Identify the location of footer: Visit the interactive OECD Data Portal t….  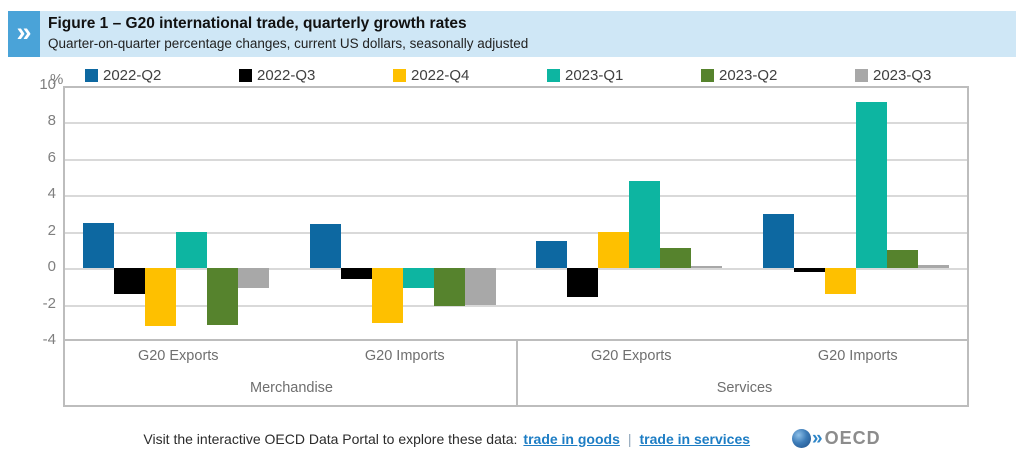
(512, 438).